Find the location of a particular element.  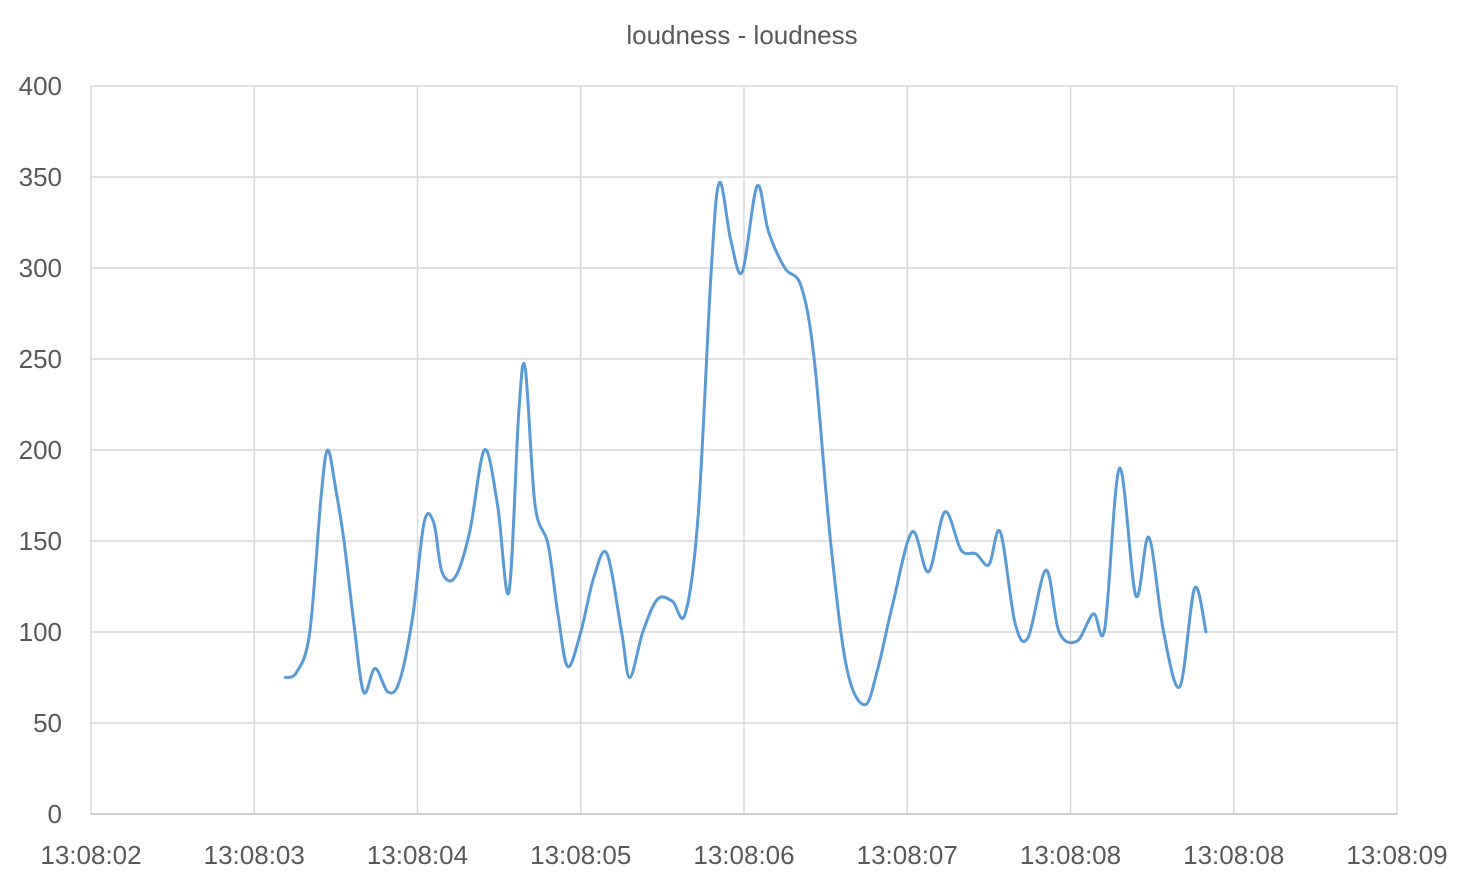

y-tick-label: 200 is located at coordinates (40, 450).